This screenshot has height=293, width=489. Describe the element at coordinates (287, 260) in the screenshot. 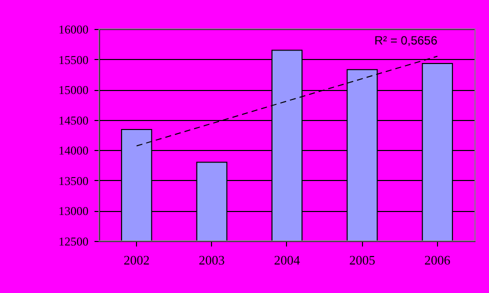

I see `x-tick-label: 2004` at that location.